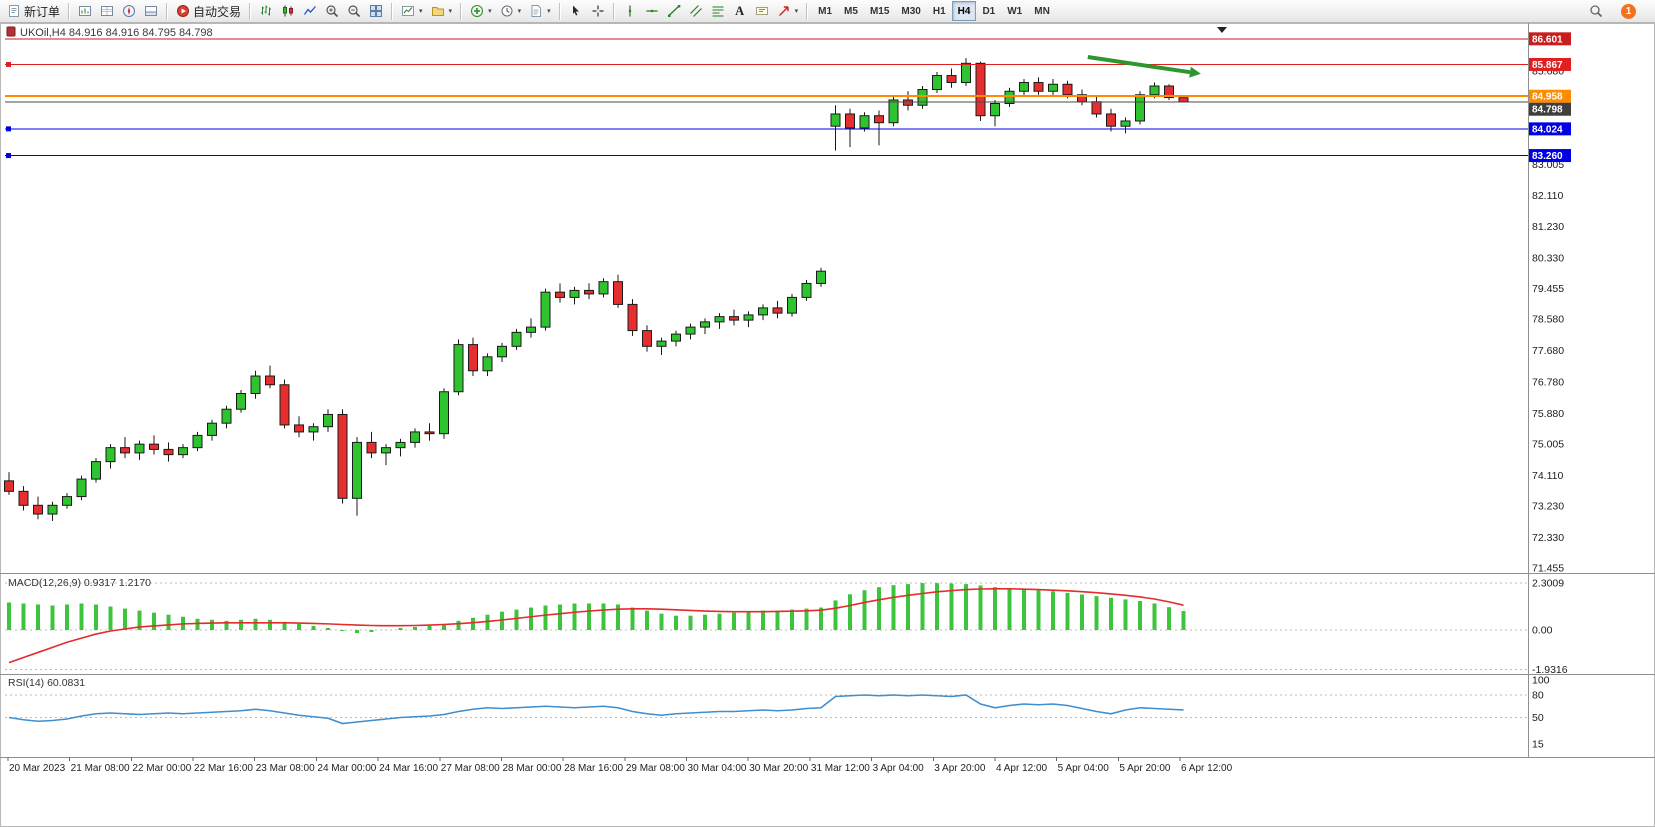 The height and width of the screenshot is (827, 1655). I want to click on price-axis-label: 73.230, so click(1548, 507).